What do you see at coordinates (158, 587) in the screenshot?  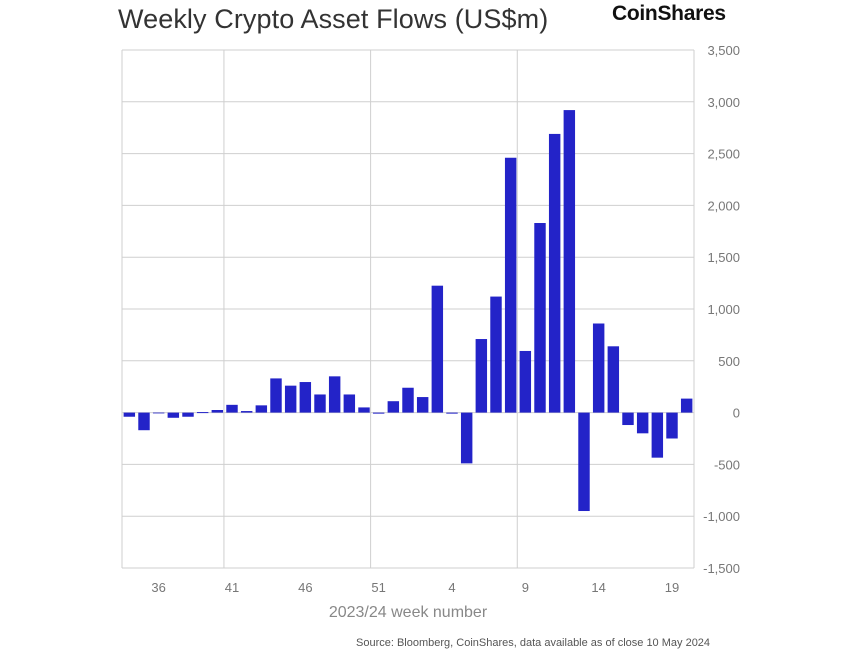 I see `x-tick-label: 36` at bounding box center [158, 587].